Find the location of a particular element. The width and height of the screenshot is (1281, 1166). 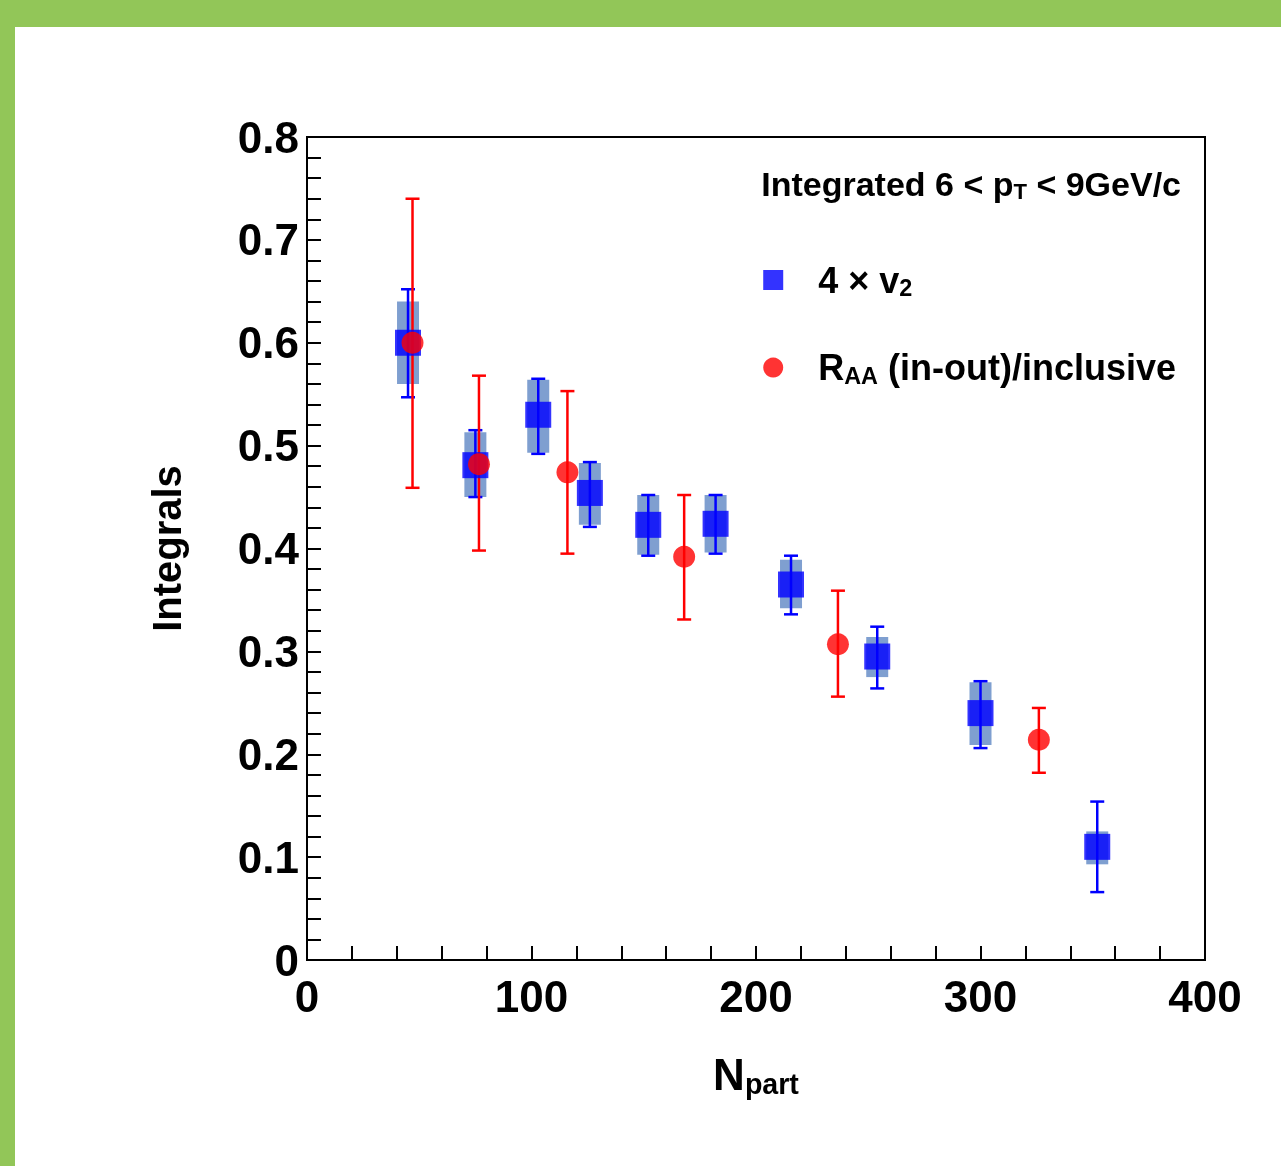

y-tick-label: 0.1 is located at coordinates (268, 857).